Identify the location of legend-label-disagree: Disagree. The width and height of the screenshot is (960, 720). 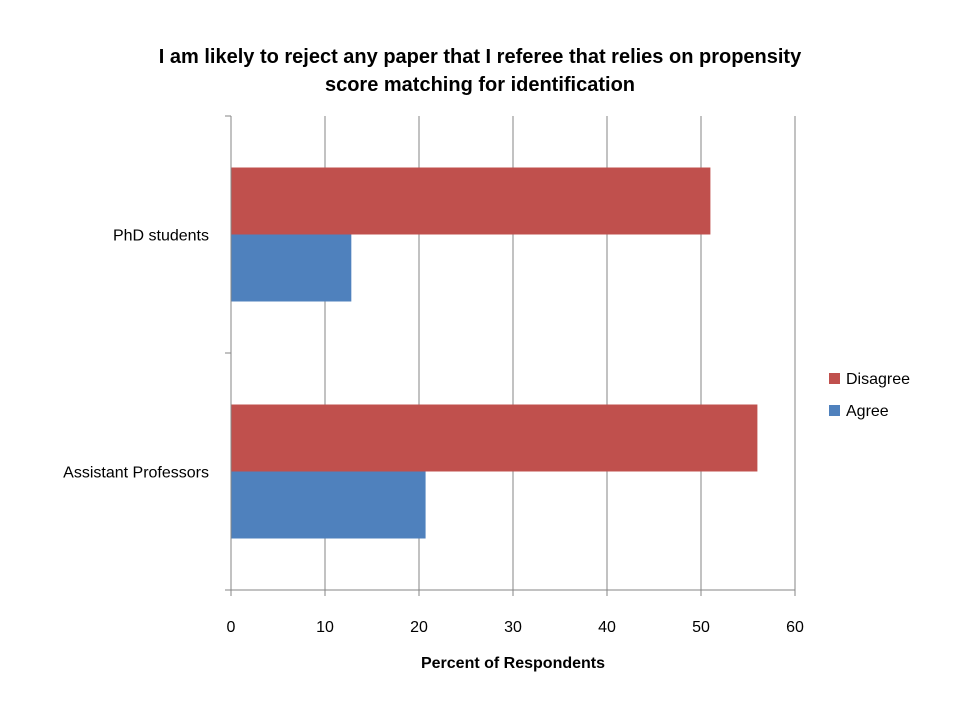
(878, 379).